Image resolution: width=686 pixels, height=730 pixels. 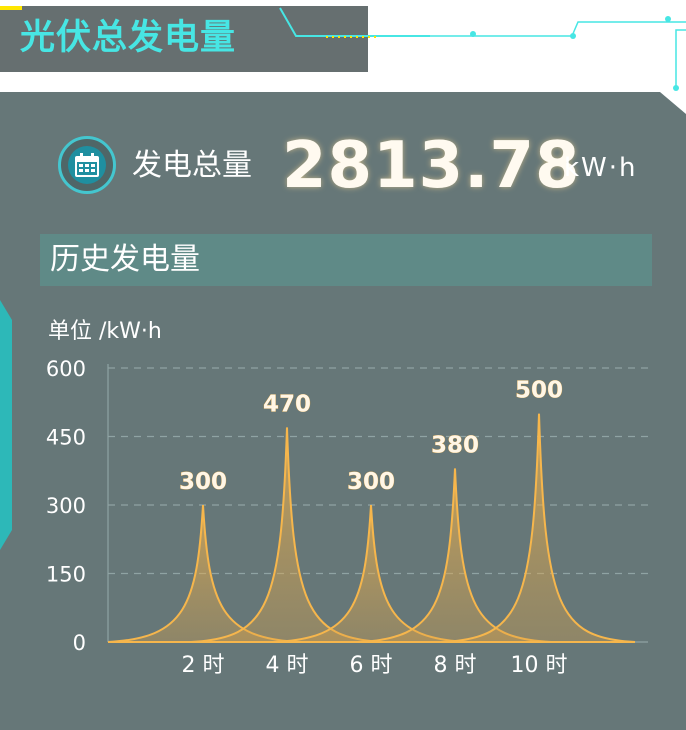 I want to click on calendar-icon, so click(x=87, y=165).